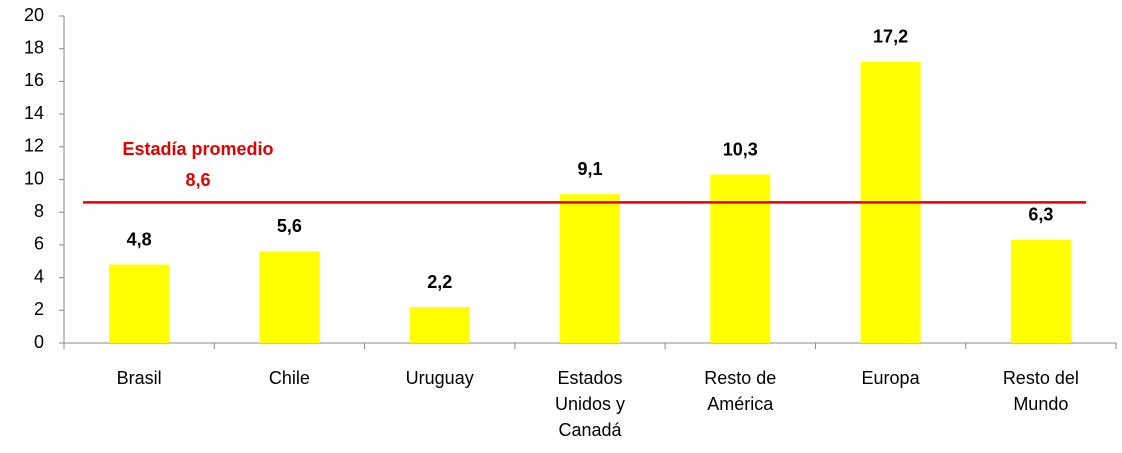 The image size is (1122, 453). Describe the element at coordinates (34, 178) in the screenshot. I see `y-tick-label: 10` at that location.